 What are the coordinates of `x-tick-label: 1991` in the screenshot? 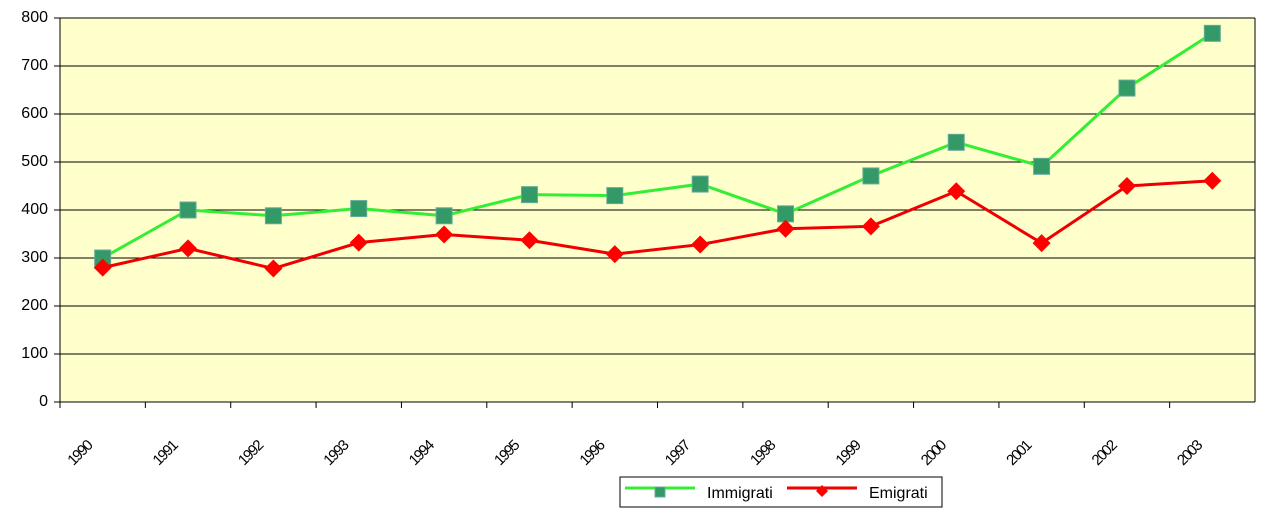 It's located at (166, 453).